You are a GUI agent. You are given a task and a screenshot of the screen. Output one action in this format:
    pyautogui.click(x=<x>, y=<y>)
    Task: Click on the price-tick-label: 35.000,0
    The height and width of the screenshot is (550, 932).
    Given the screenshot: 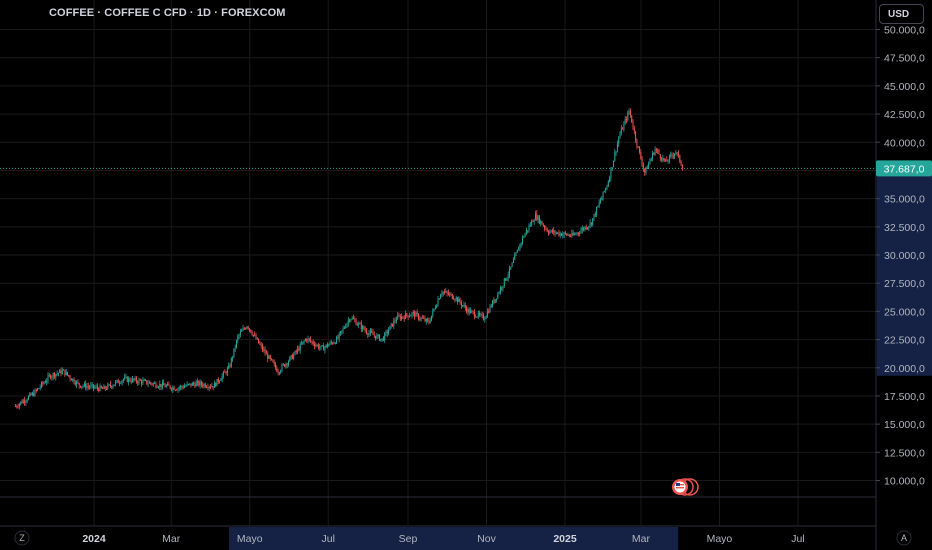 What is the action you would take?
    pyautogui.click(x=904, y=200)
    